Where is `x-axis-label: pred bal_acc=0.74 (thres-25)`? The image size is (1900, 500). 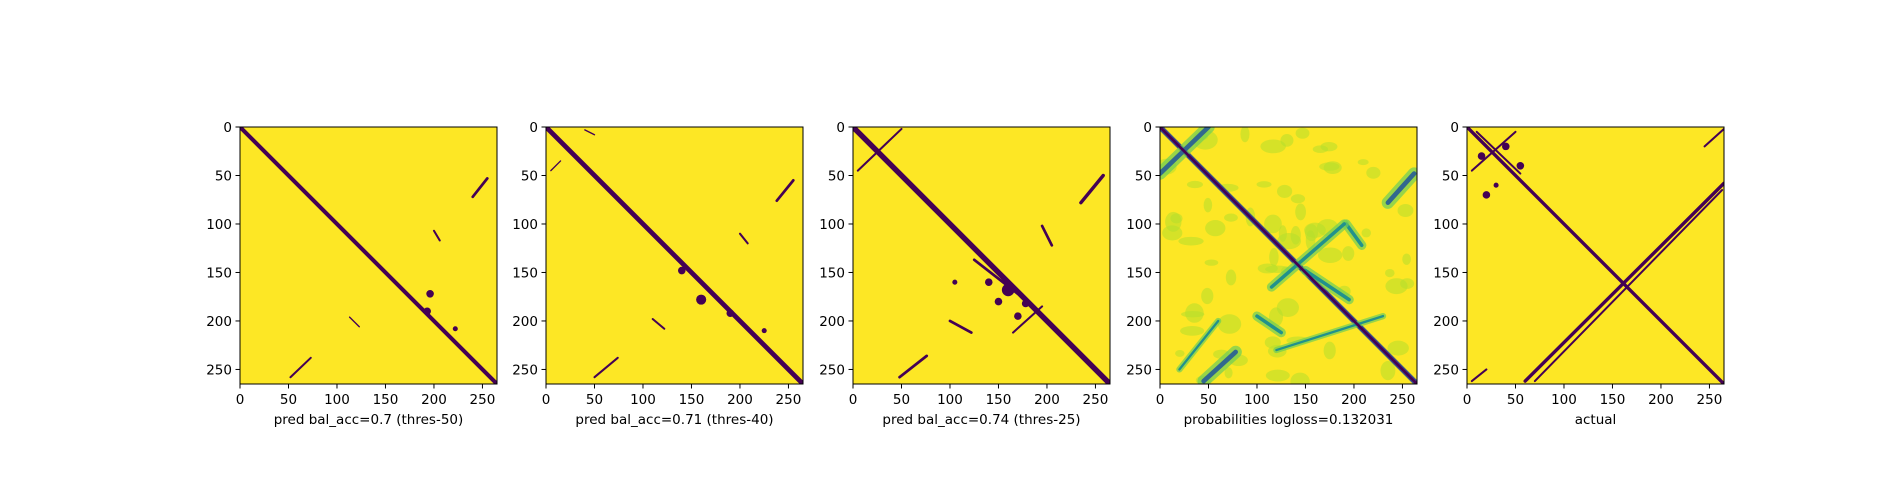
x-axis-label: pred bal_acc=0.74 (thres-25) is located at coordinates (981, 420).